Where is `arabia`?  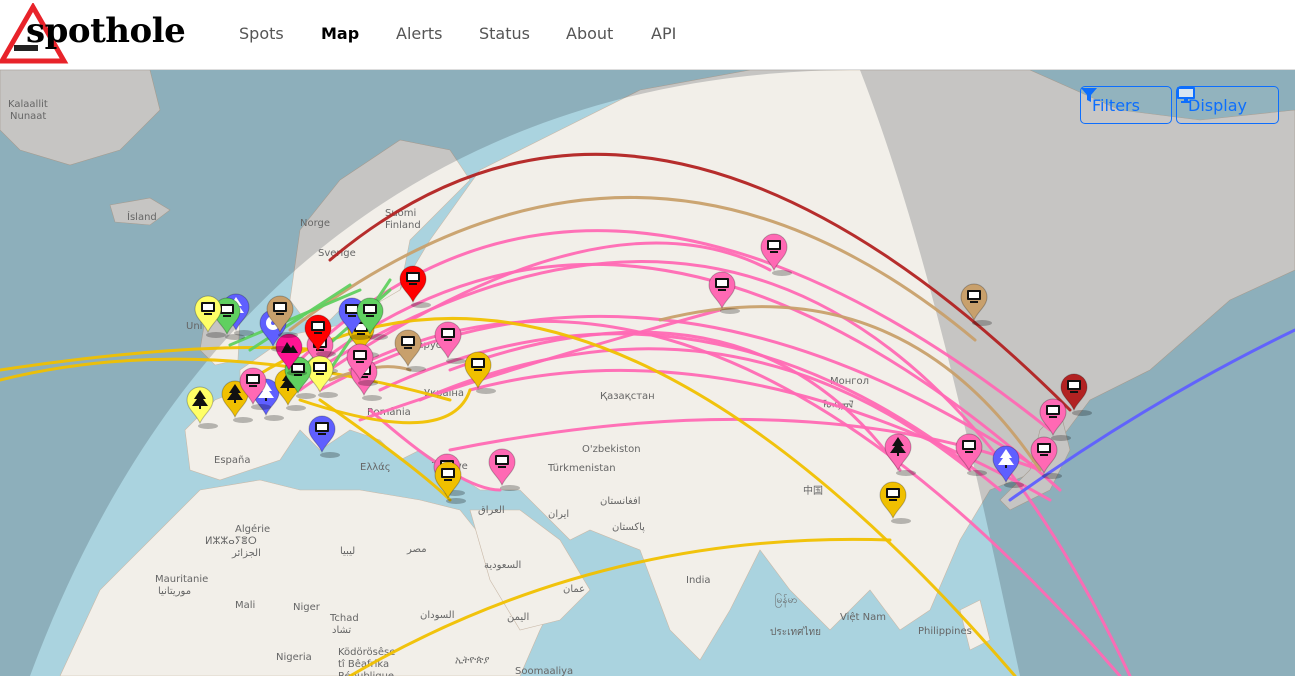
arabia is located at coordinates (530, 570).